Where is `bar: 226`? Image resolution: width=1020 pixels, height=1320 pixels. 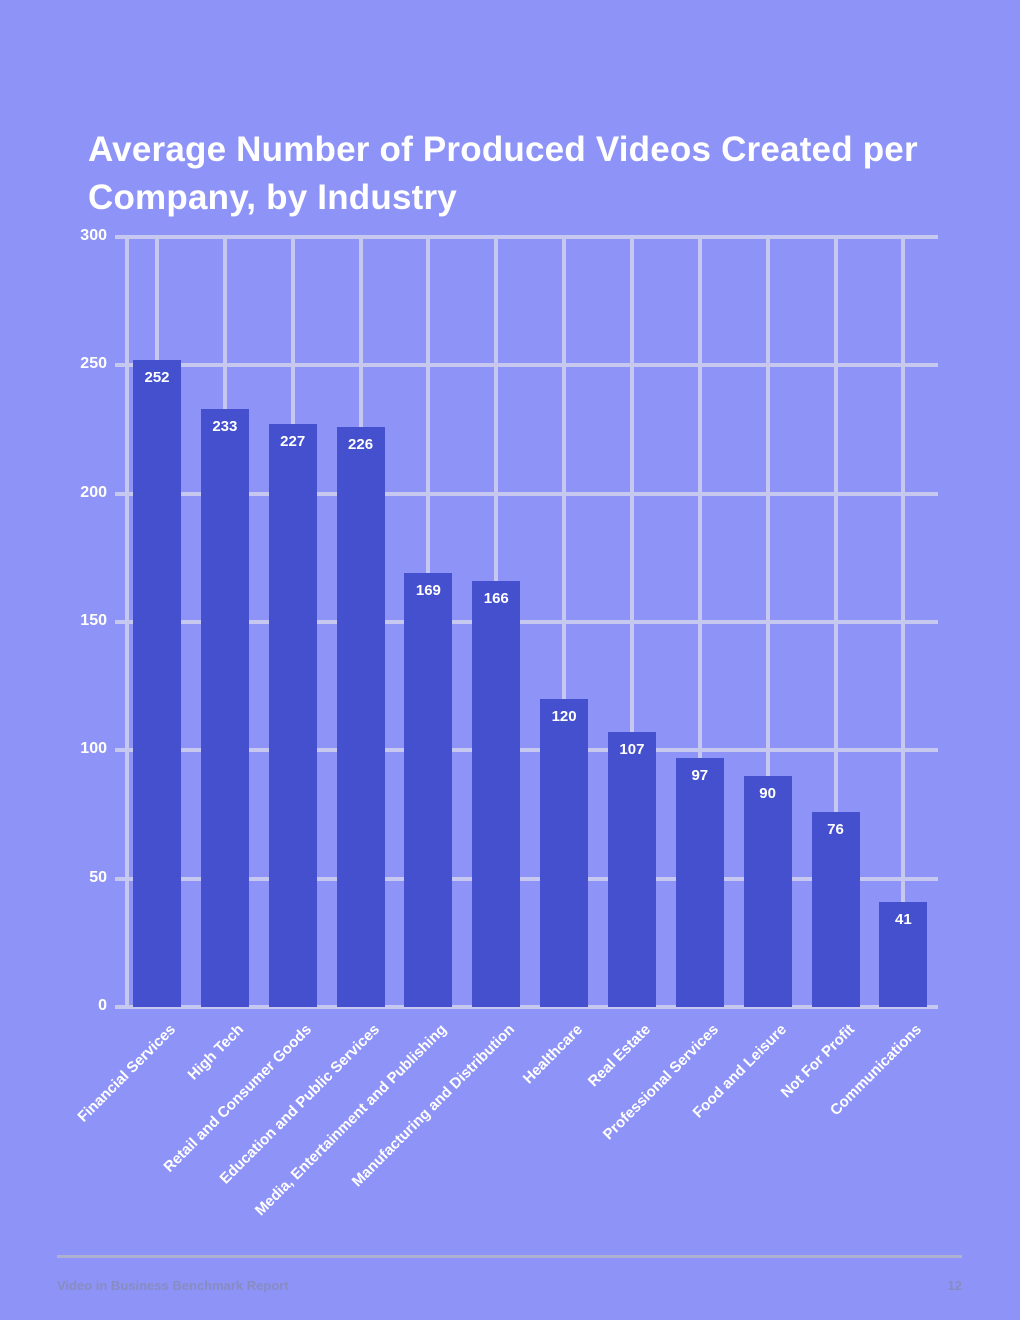 bar: 226 is located at coordinates (360, 716).